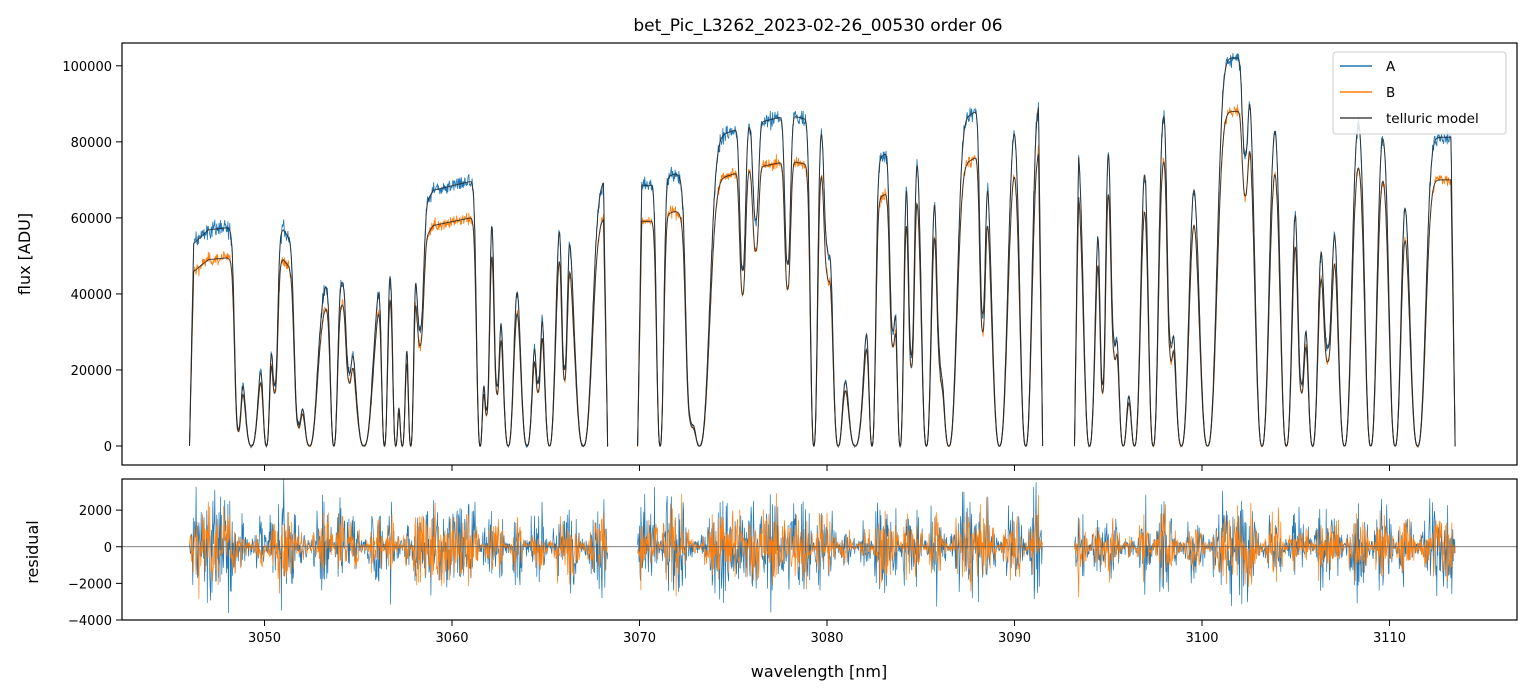  What do you see at coordinates (1014, 638) in the screenshot?
I see `x-tick-label: 3090` at bounding box center [1014, 638].